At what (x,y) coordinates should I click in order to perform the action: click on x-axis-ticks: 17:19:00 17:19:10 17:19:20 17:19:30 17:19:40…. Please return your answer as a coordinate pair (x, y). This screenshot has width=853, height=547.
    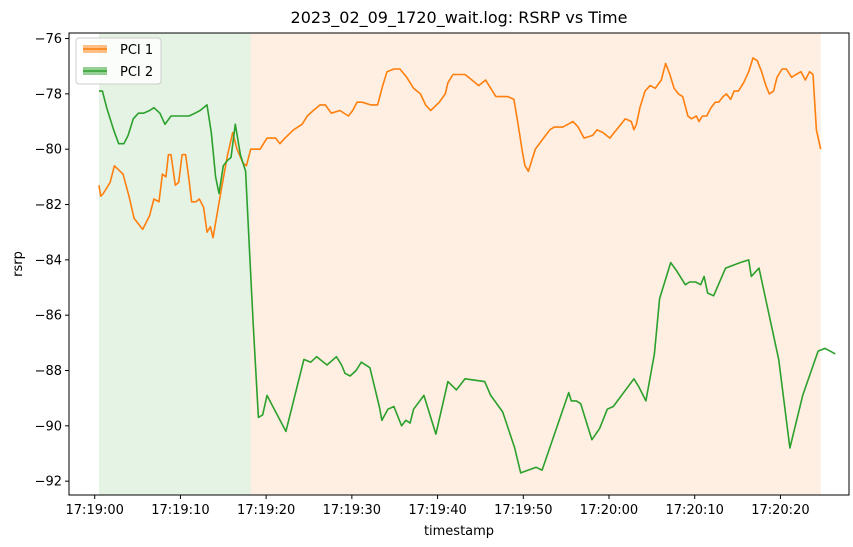
    Looking at the image, I should click on (438, 506).